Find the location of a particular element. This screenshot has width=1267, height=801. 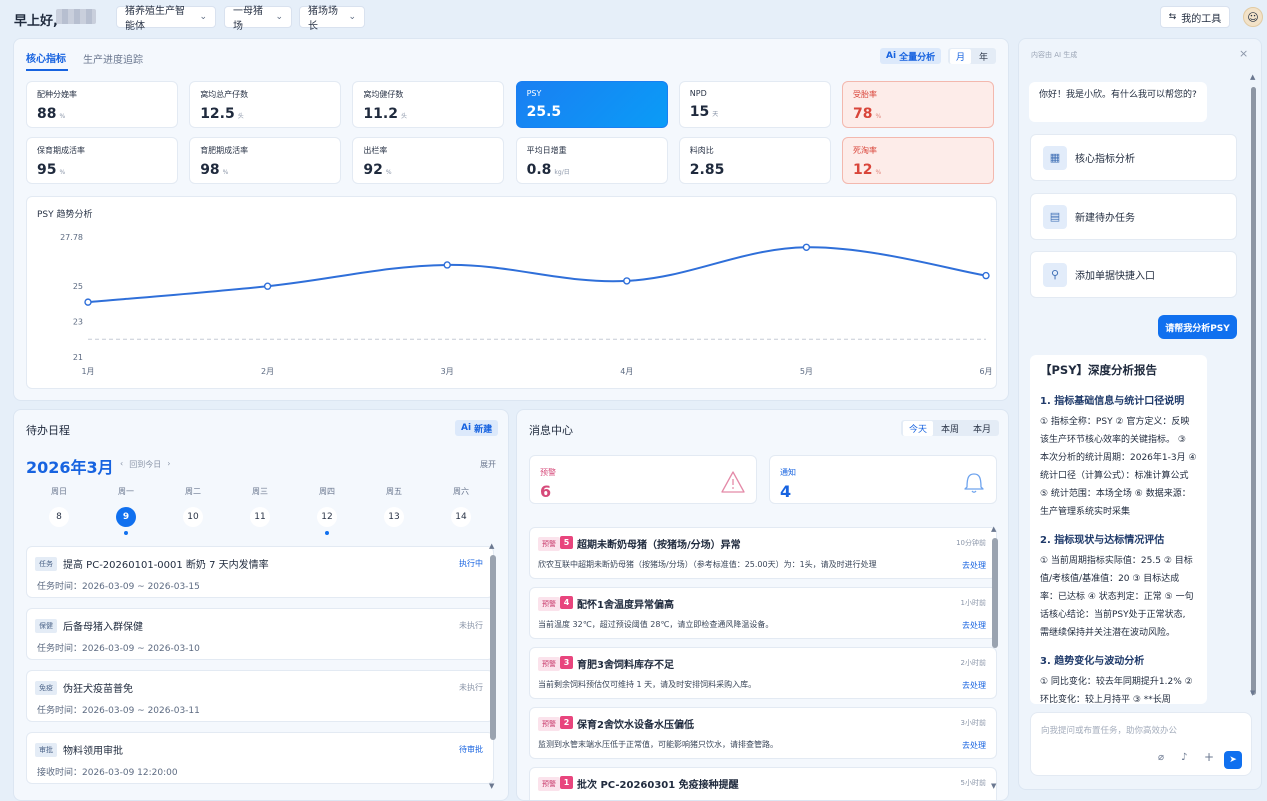

filter-week: 本周 is located at coordinates (950, 429).